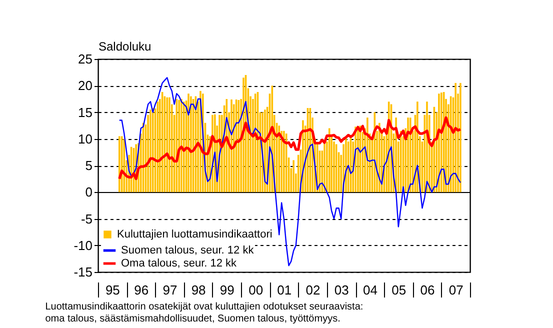 Image resolution: width=553 pixels, height=328 pixels. What do you see at coordinates (456, 290) in the screenshot?
I see `x-tick-label: 07` at bounding box center [456, 290].